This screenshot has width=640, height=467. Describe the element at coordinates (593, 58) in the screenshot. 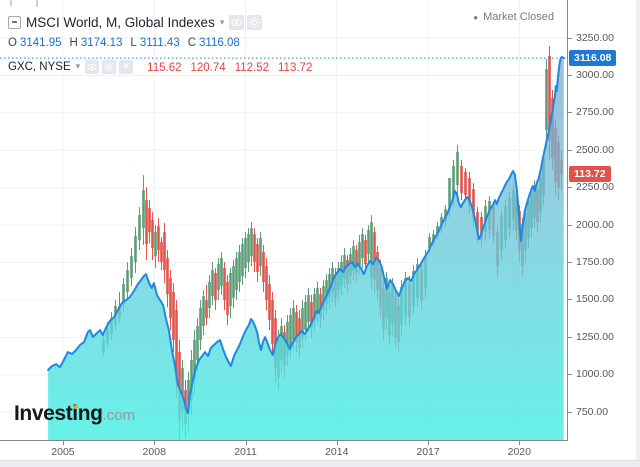

I see `last-price-badge: 3116.08` at that location.